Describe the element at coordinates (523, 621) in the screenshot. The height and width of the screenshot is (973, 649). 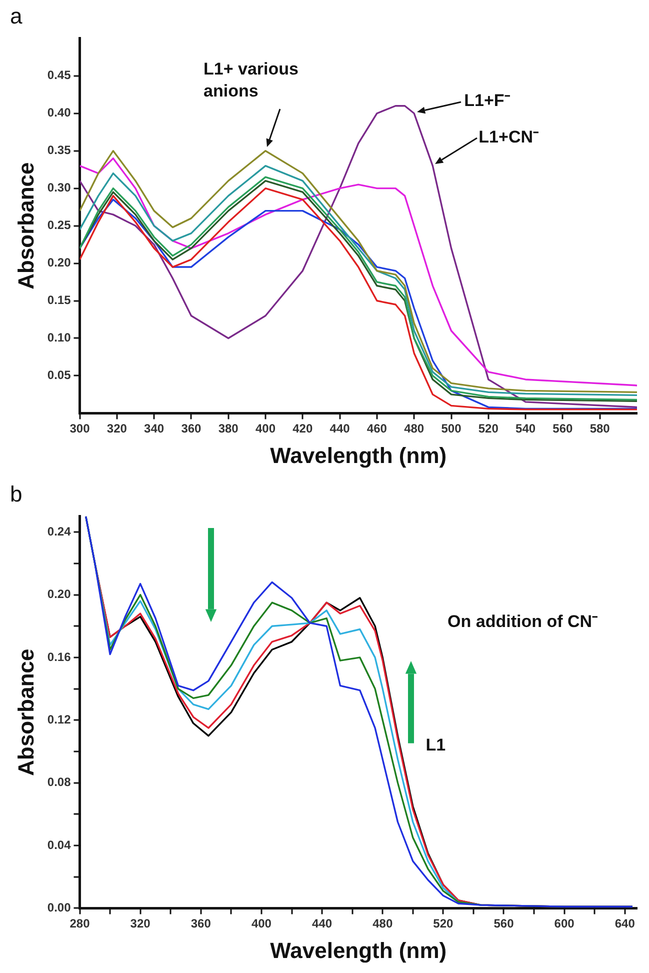
I see `annotation: On addition of CN⁻` at that location.